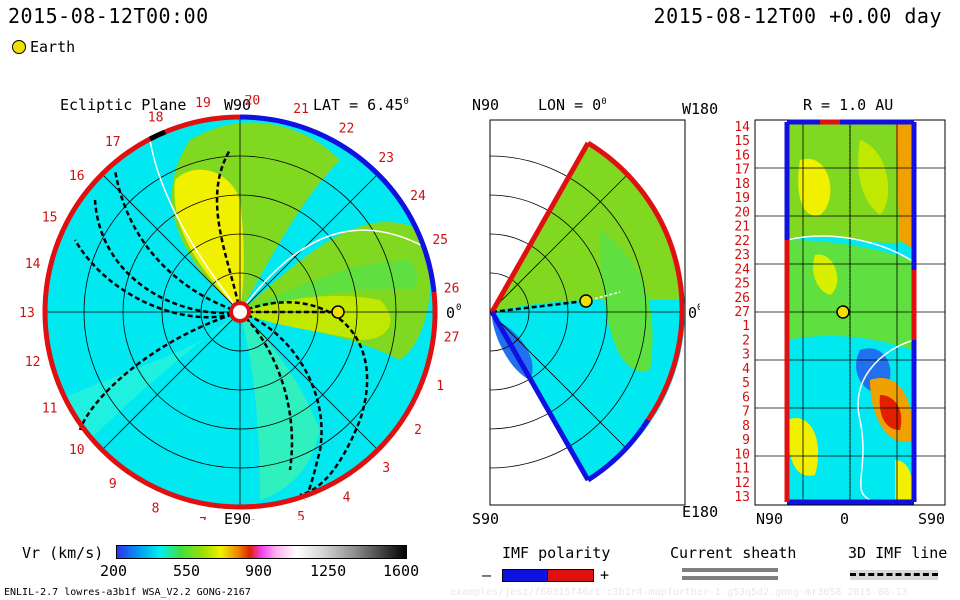 This screenshot has width=960, height=600. What do you see at coordinates (525, 575) in the screenshot?
I see `imf-minus-swatch` at bounding box center [525, 575].